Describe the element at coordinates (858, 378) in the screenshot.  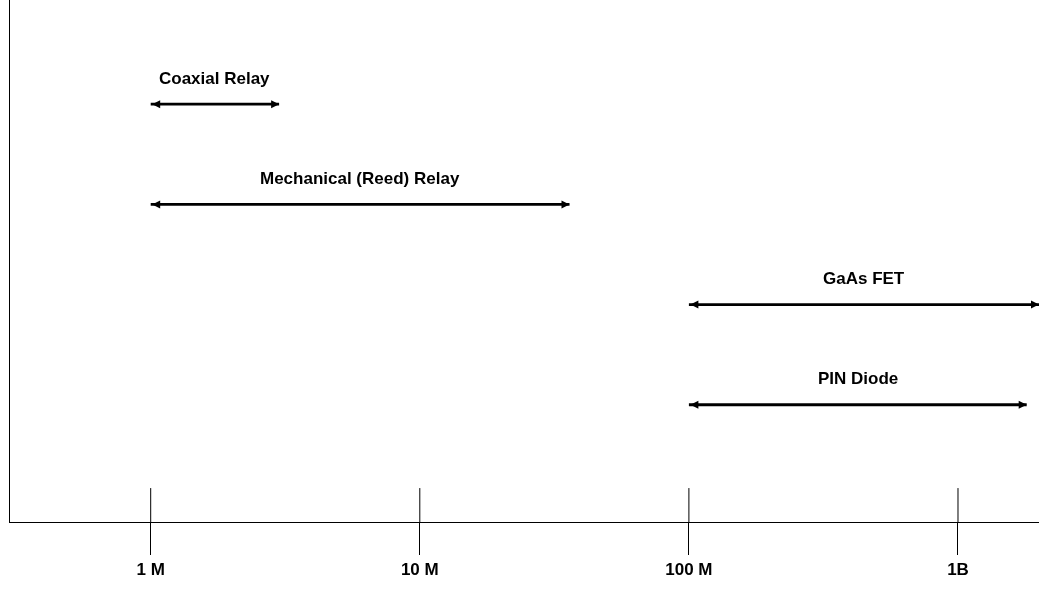
I see `y-tick-label: PIN Diode` at that location.